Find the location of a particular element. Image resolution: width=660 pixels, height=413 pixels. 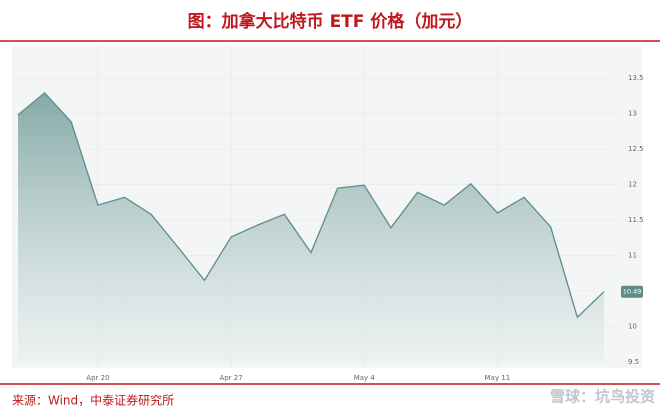

x-tick-label: May 11 is located at coordinates (498, 378).